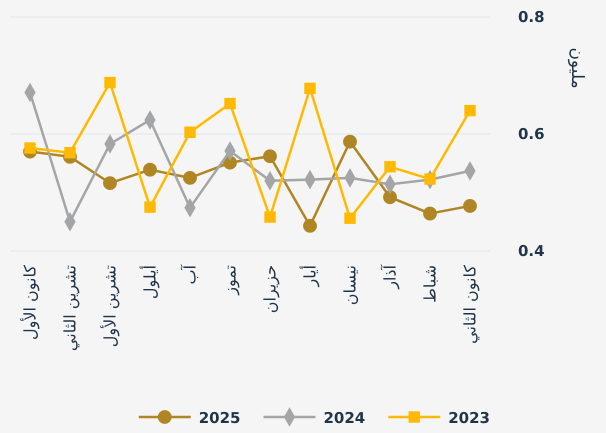  What do you see at coordinates (270, 289) in the screenshot?
I see `x-tick-label: حزيران` at bounding box center [270, 289].